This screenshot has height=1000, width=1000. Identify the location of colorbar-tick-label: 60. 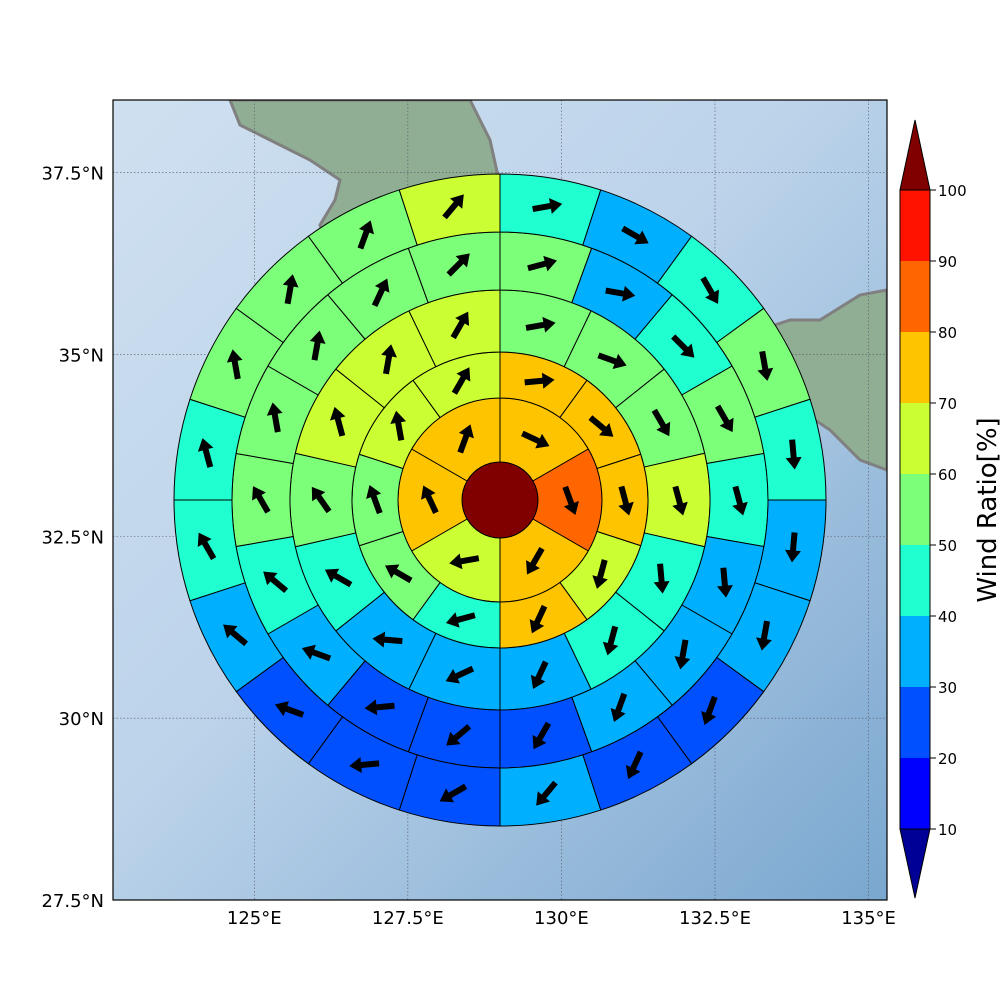
(947, 475).